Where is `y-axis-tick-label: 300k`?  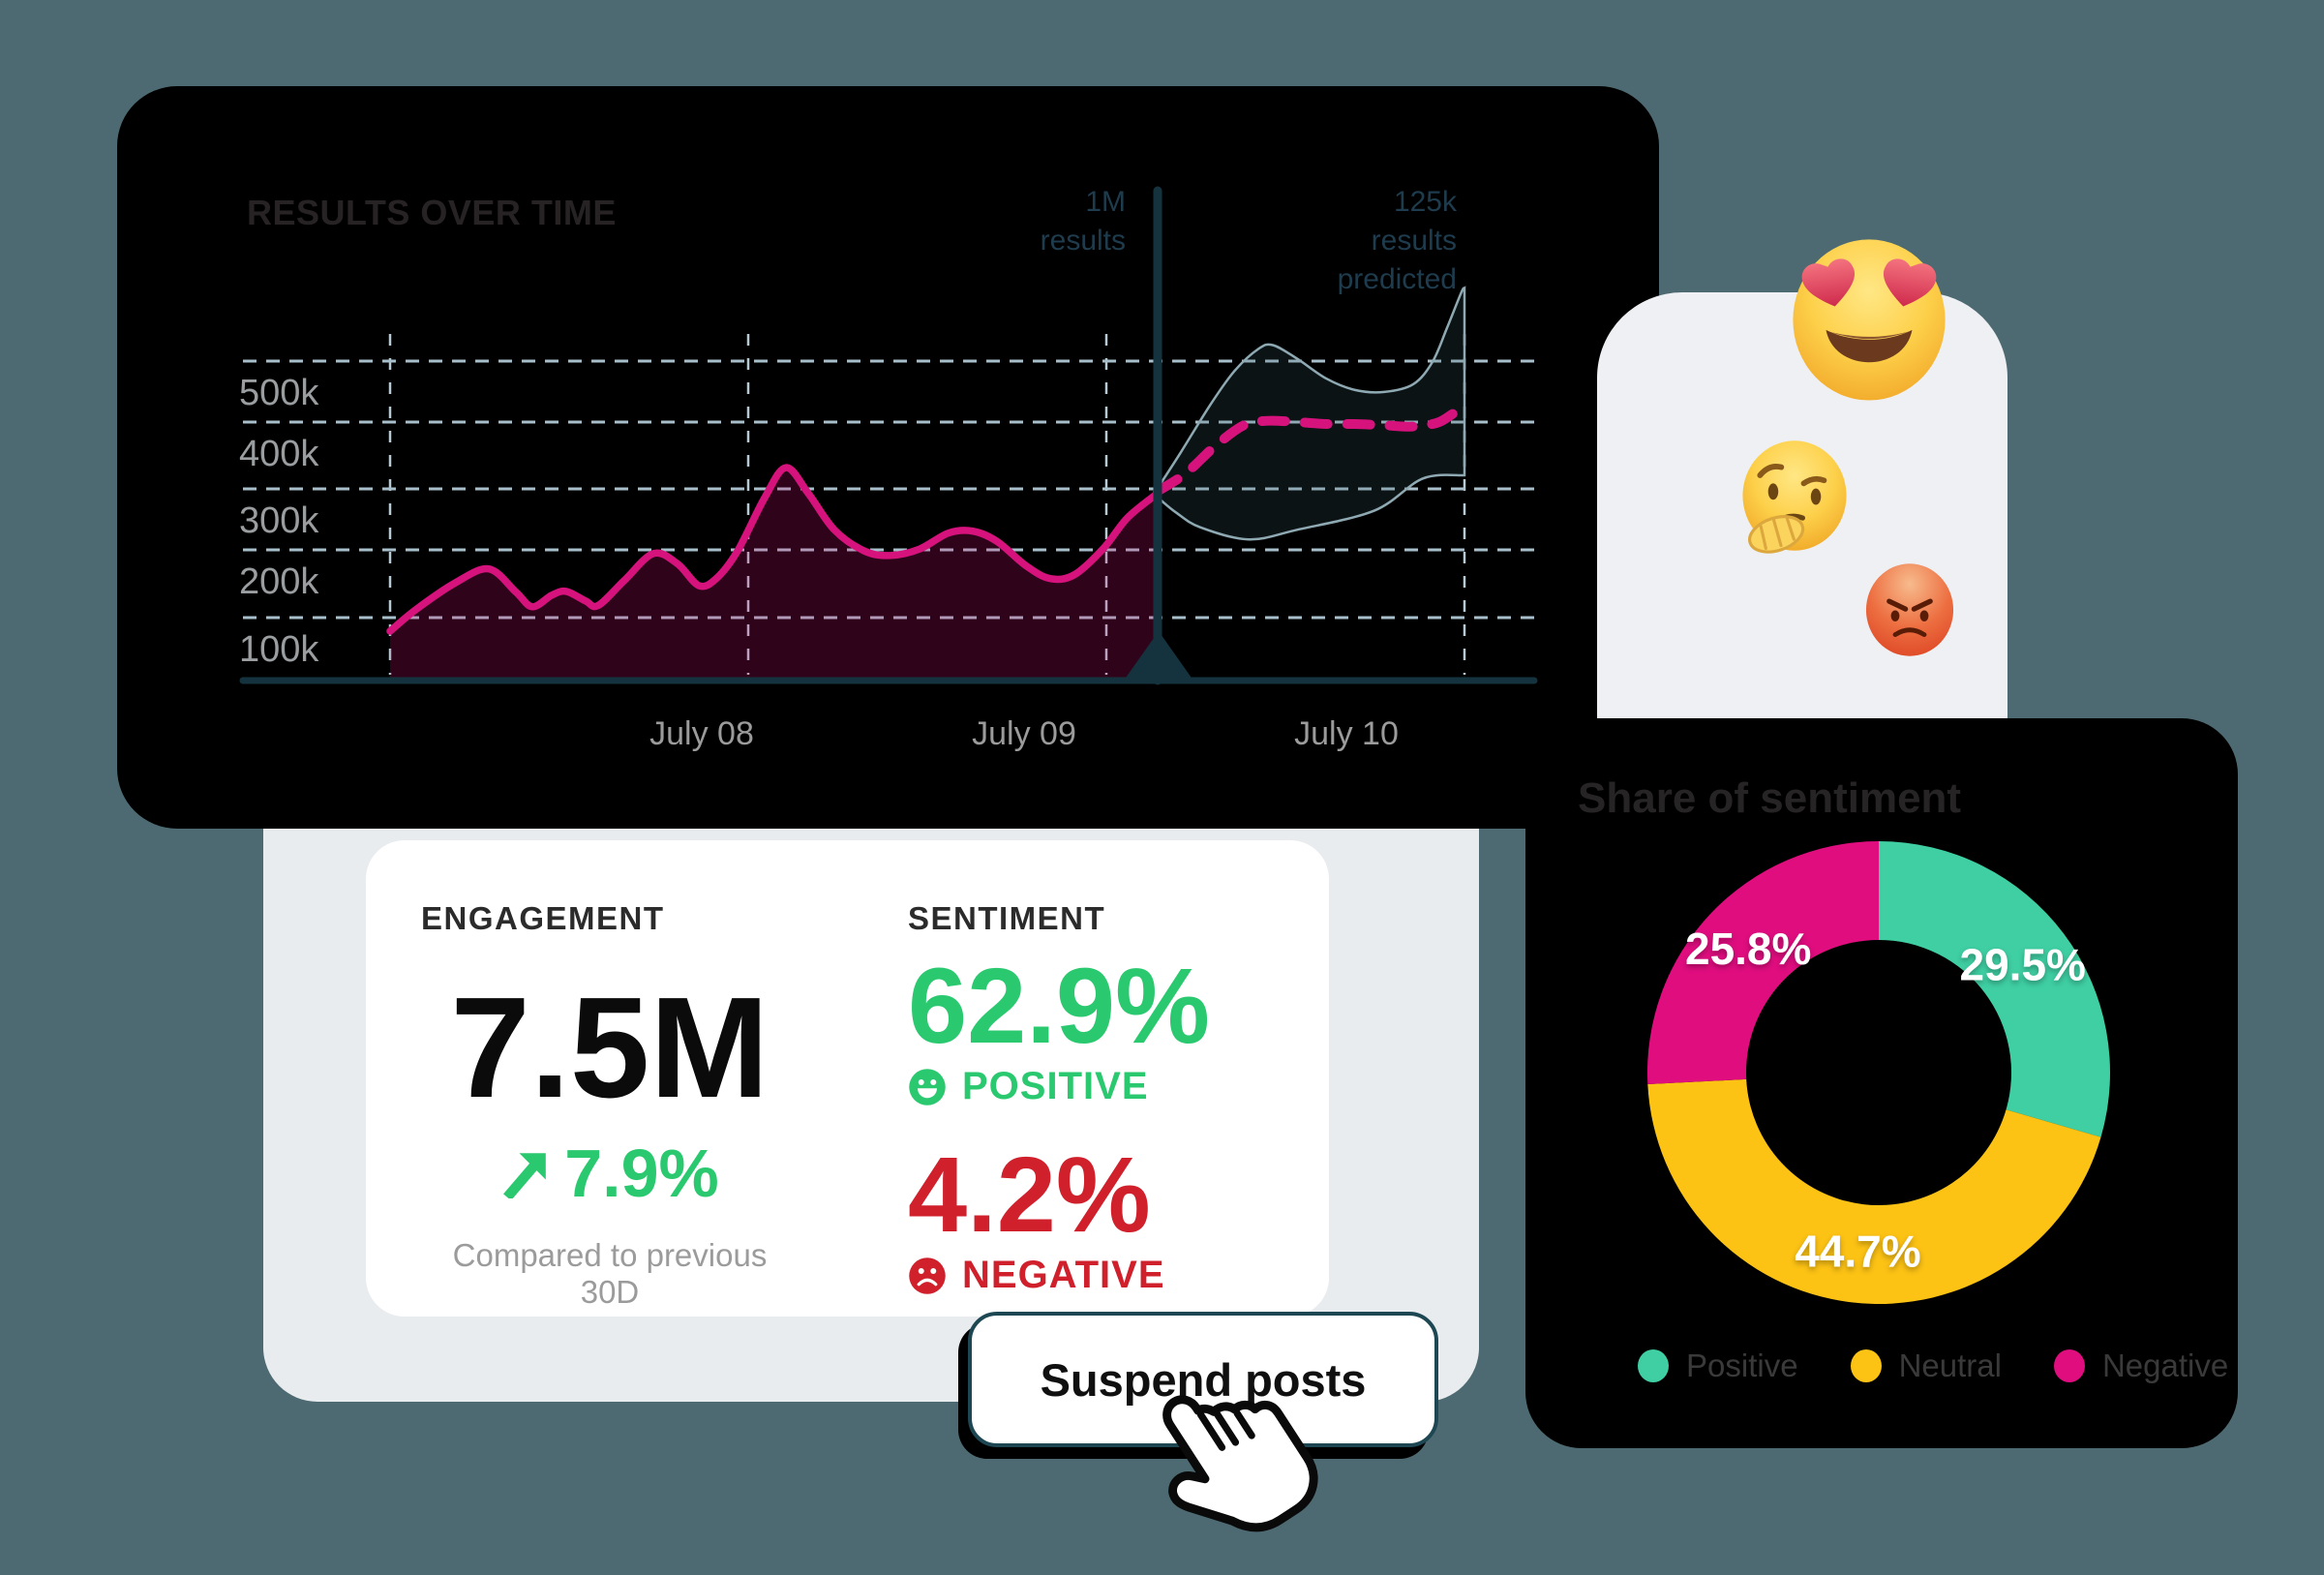 y-axis-tick-label: 300k is located at coordinates (279, 520).